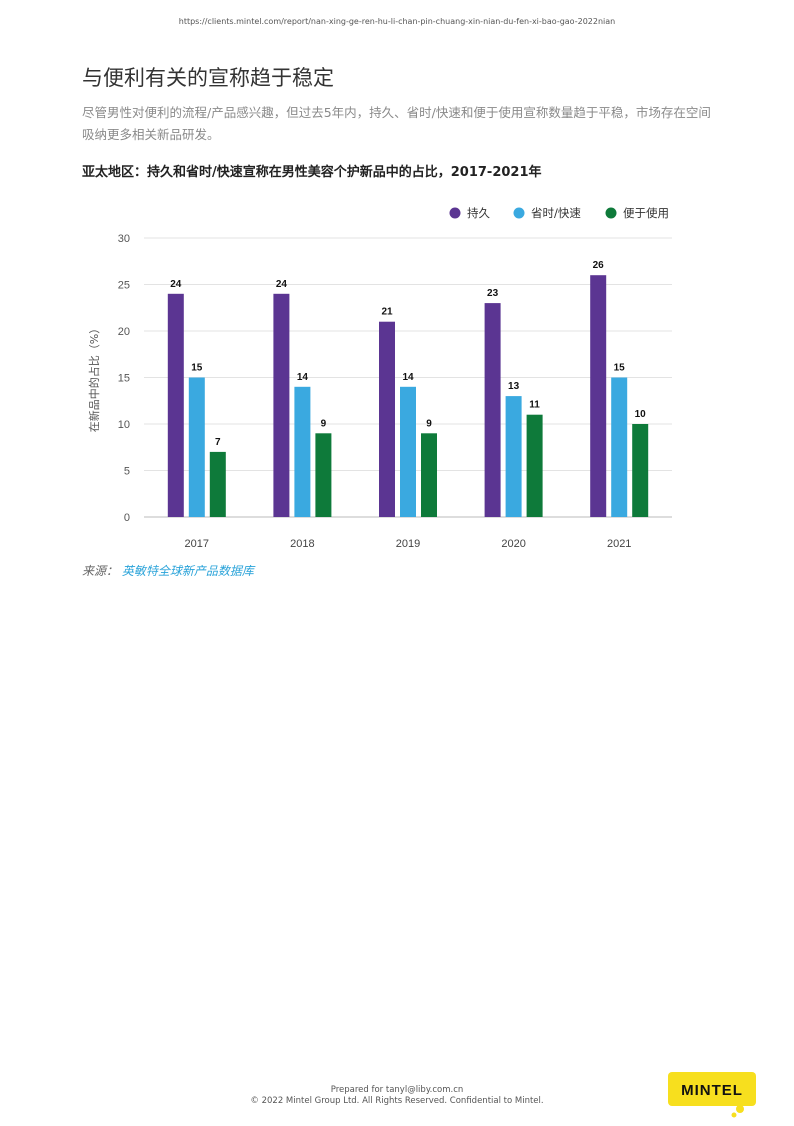 This screenshot has width=794, height=1126. What do you see at coordinates (619, 544) in the screenshot?
I see `x-tick-label: 2021` at bounding box center [619, 544].